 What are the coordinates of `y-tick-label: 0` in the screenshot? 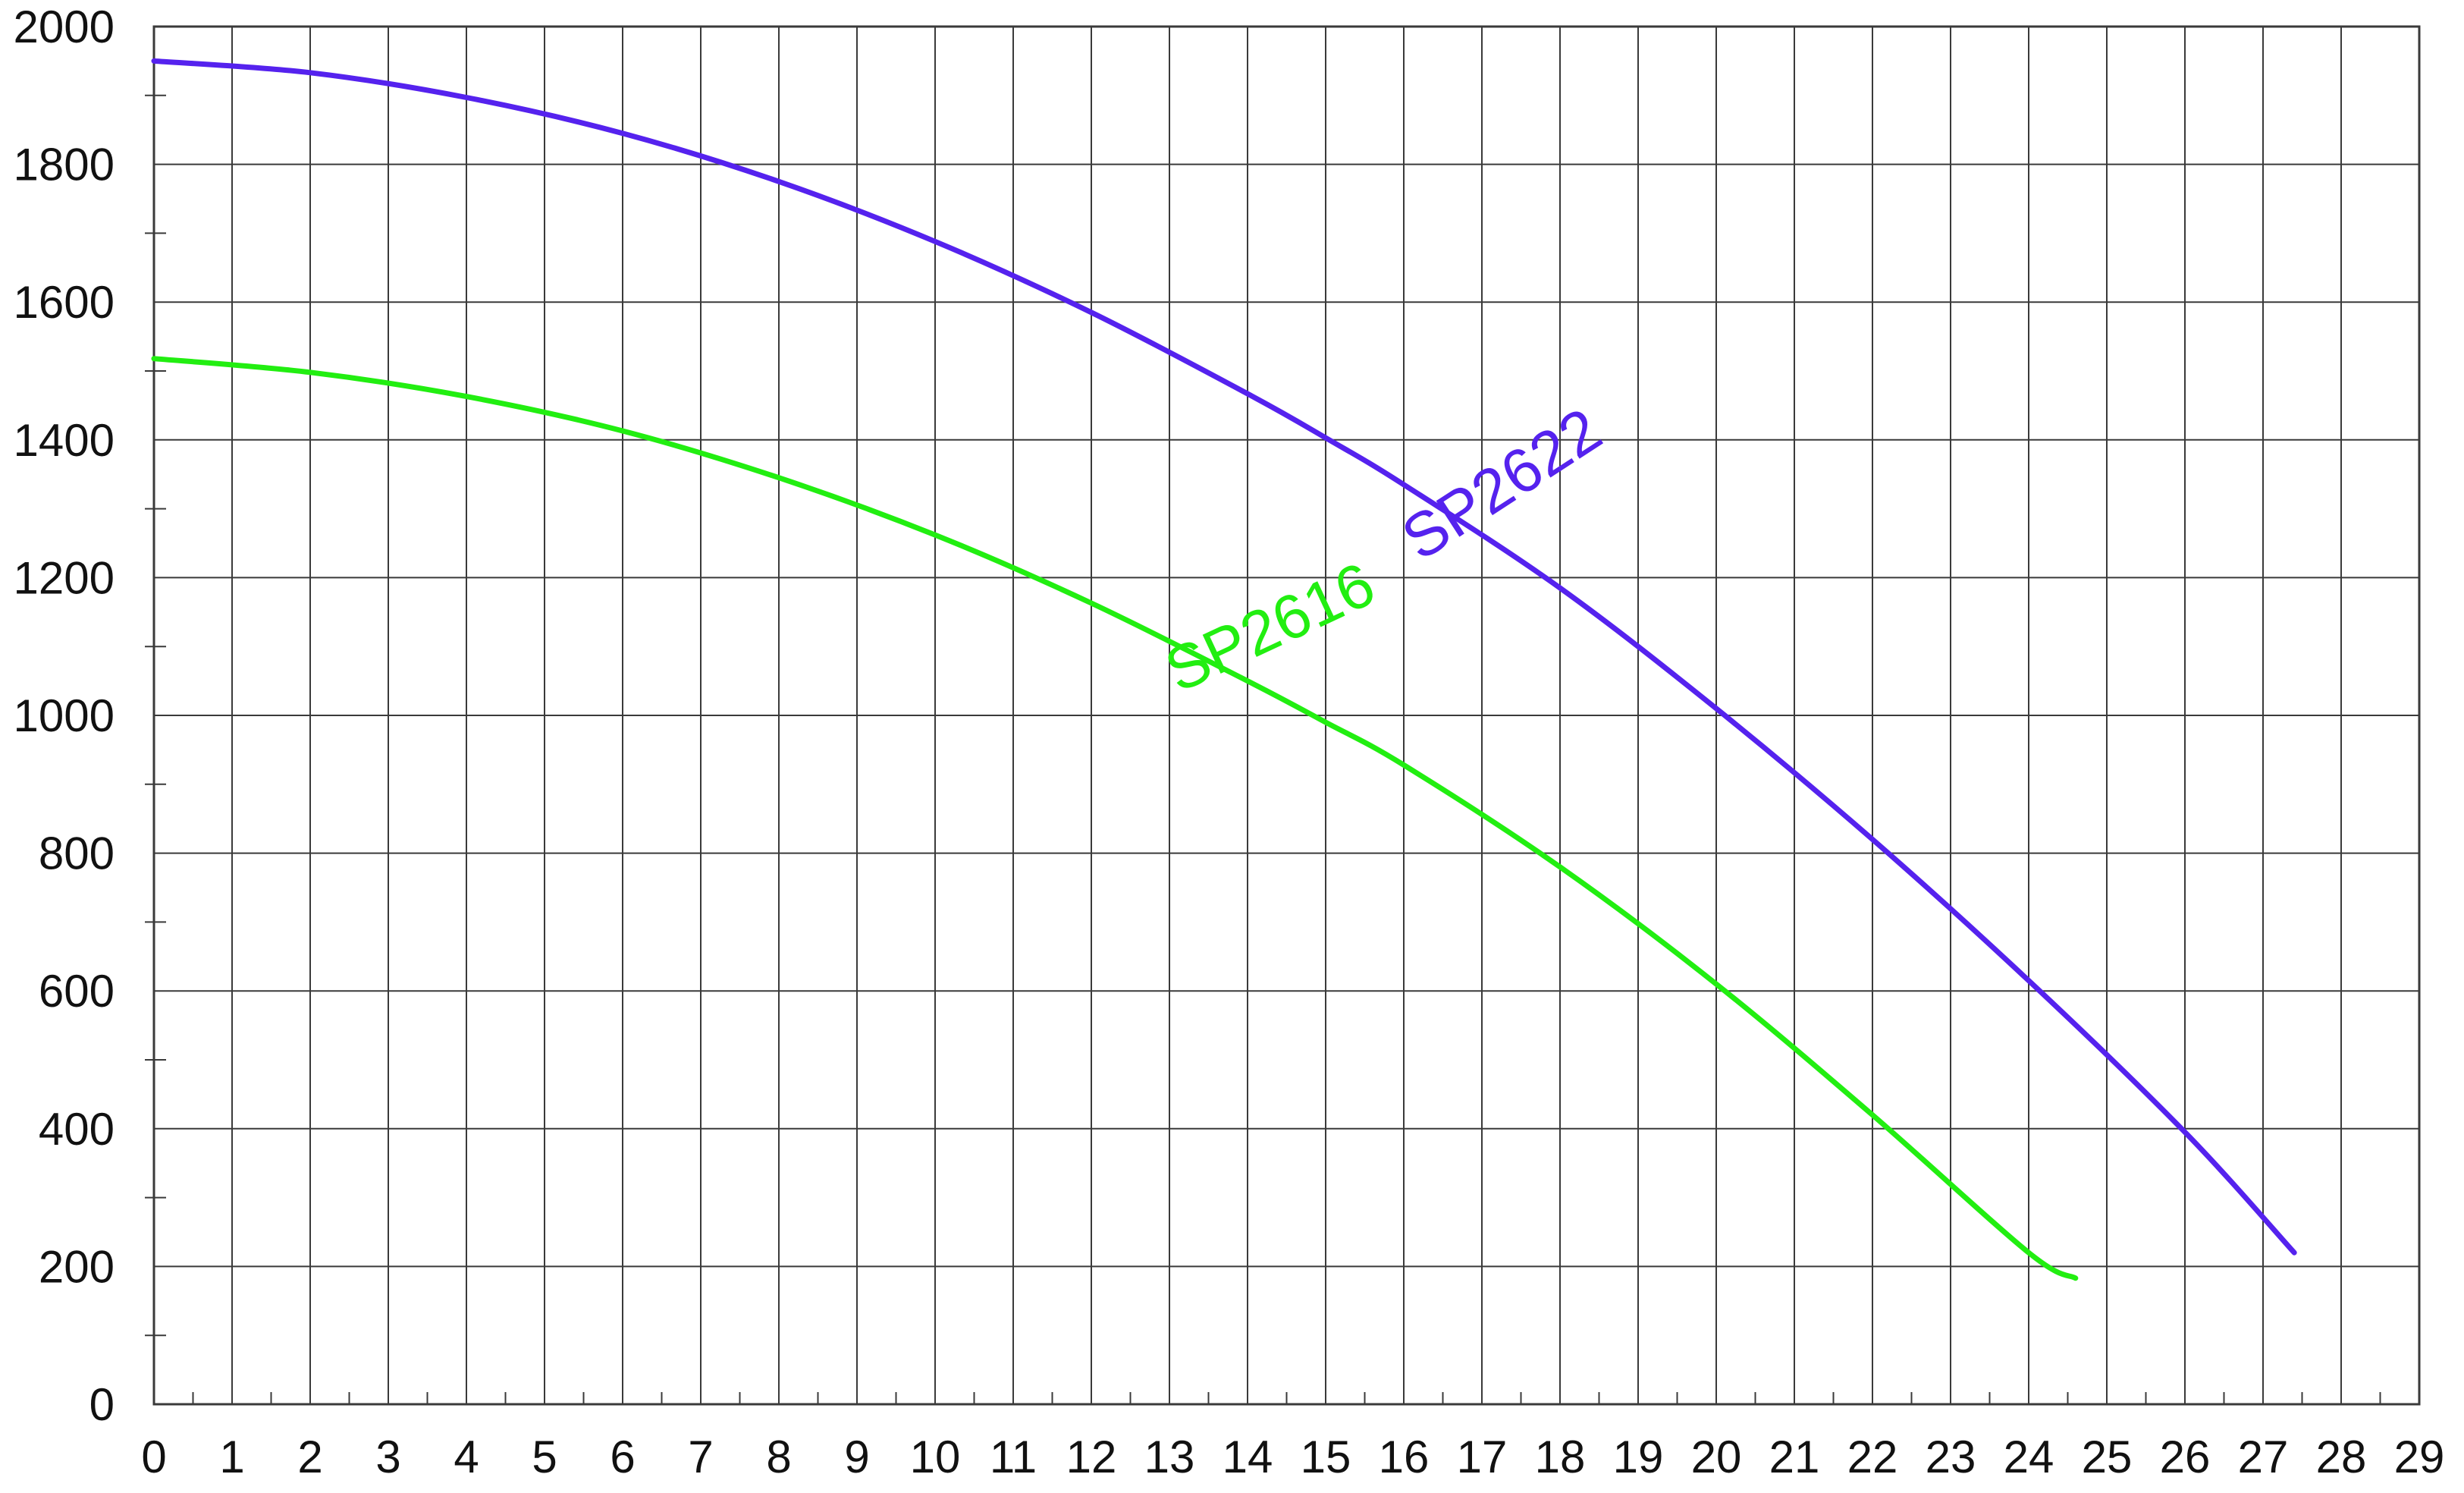 It's located at (102, 1404).